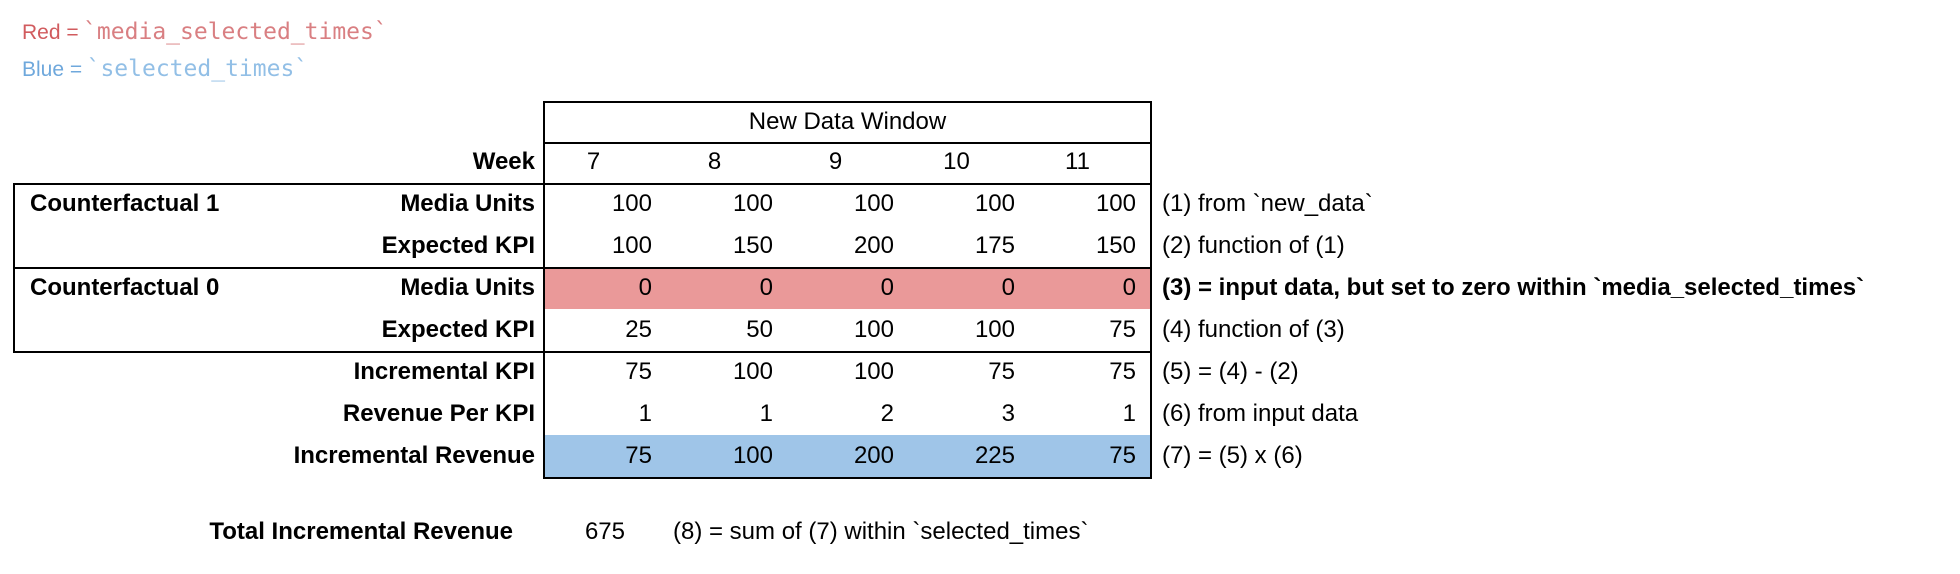 Image resolution: width=1960 pixels, height=574 pixels. Describe the element at coordinates (1230, 371) in the screenshot. I see `row-annotation: (5) = (4) - (2)` at that location.